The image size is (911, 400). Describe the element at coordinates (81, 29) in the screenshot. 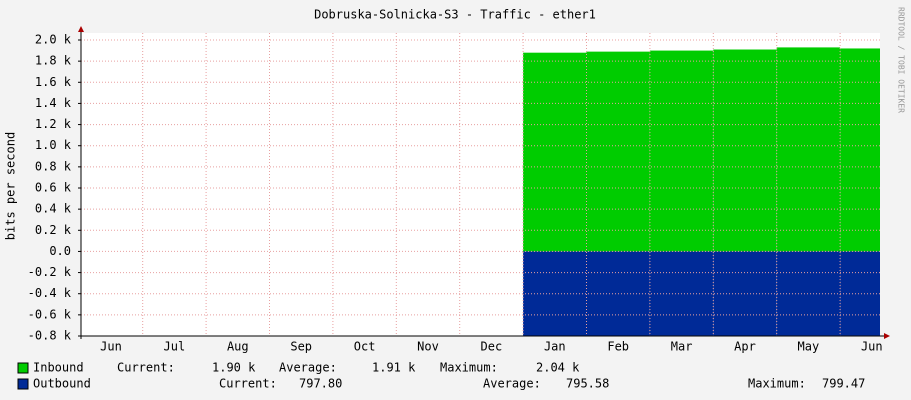

I see `y-axis-arrow` at that location.